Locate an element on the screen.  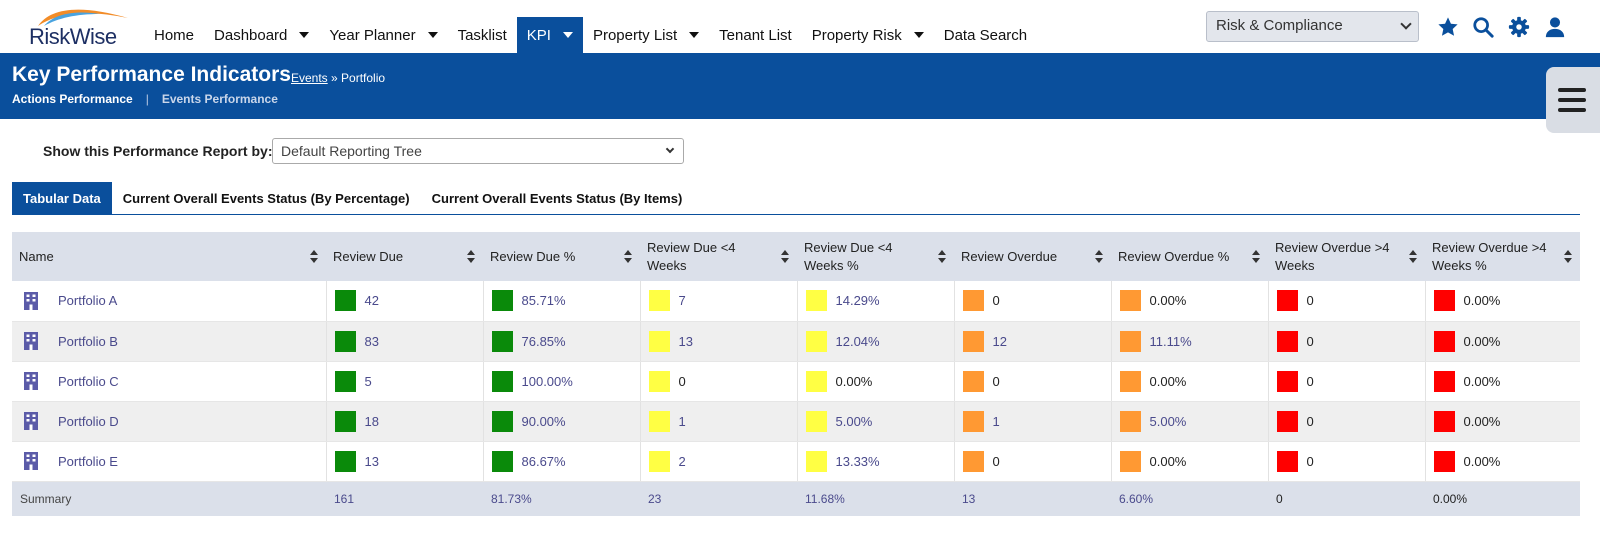
summary-value: 161 is located at coordinates (404, 498).